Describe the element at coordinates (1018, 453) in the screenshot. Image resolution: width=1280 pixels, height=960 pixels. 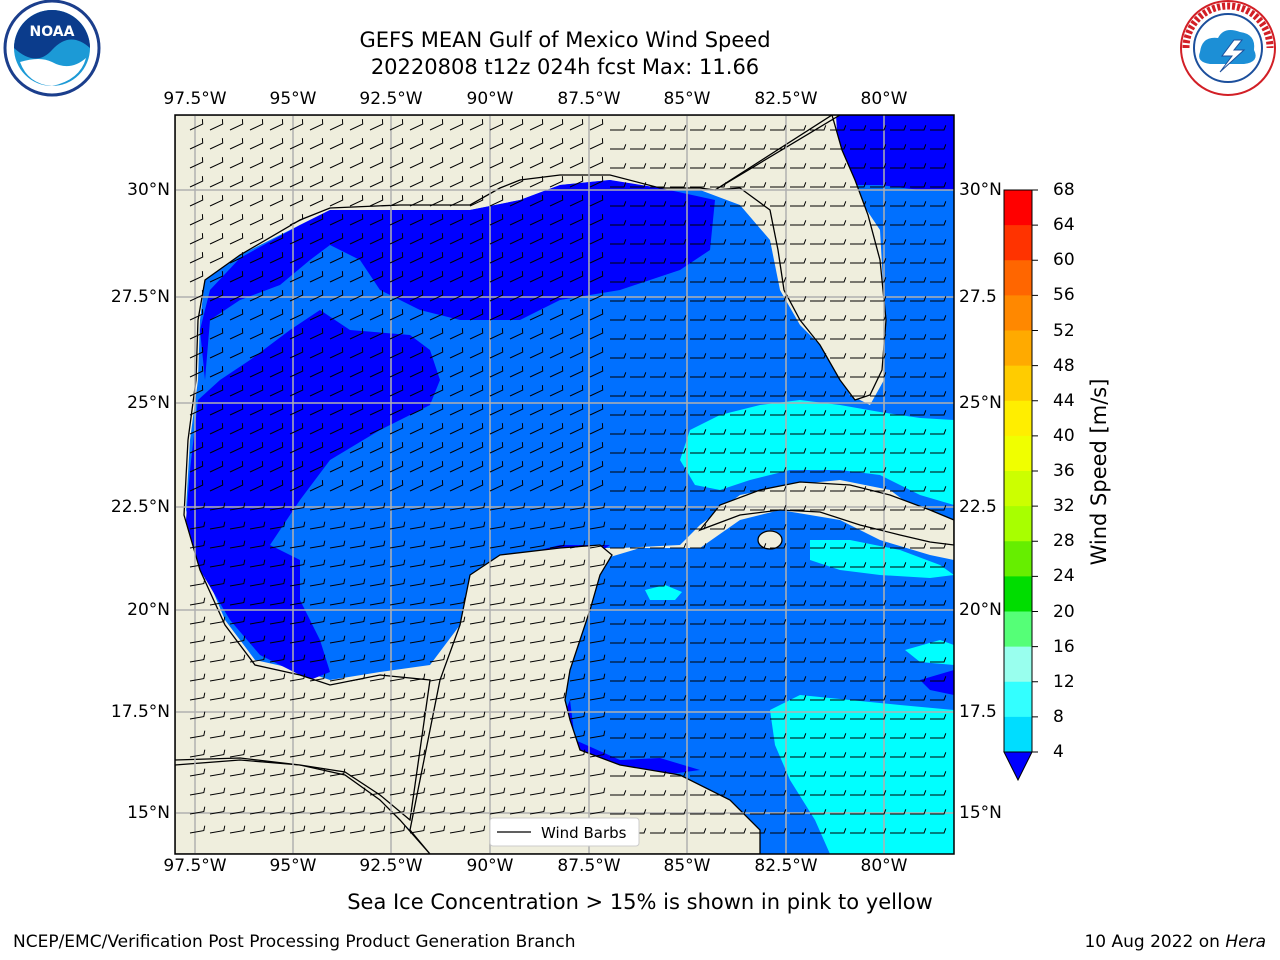
I see `colorbar-band` at that location.